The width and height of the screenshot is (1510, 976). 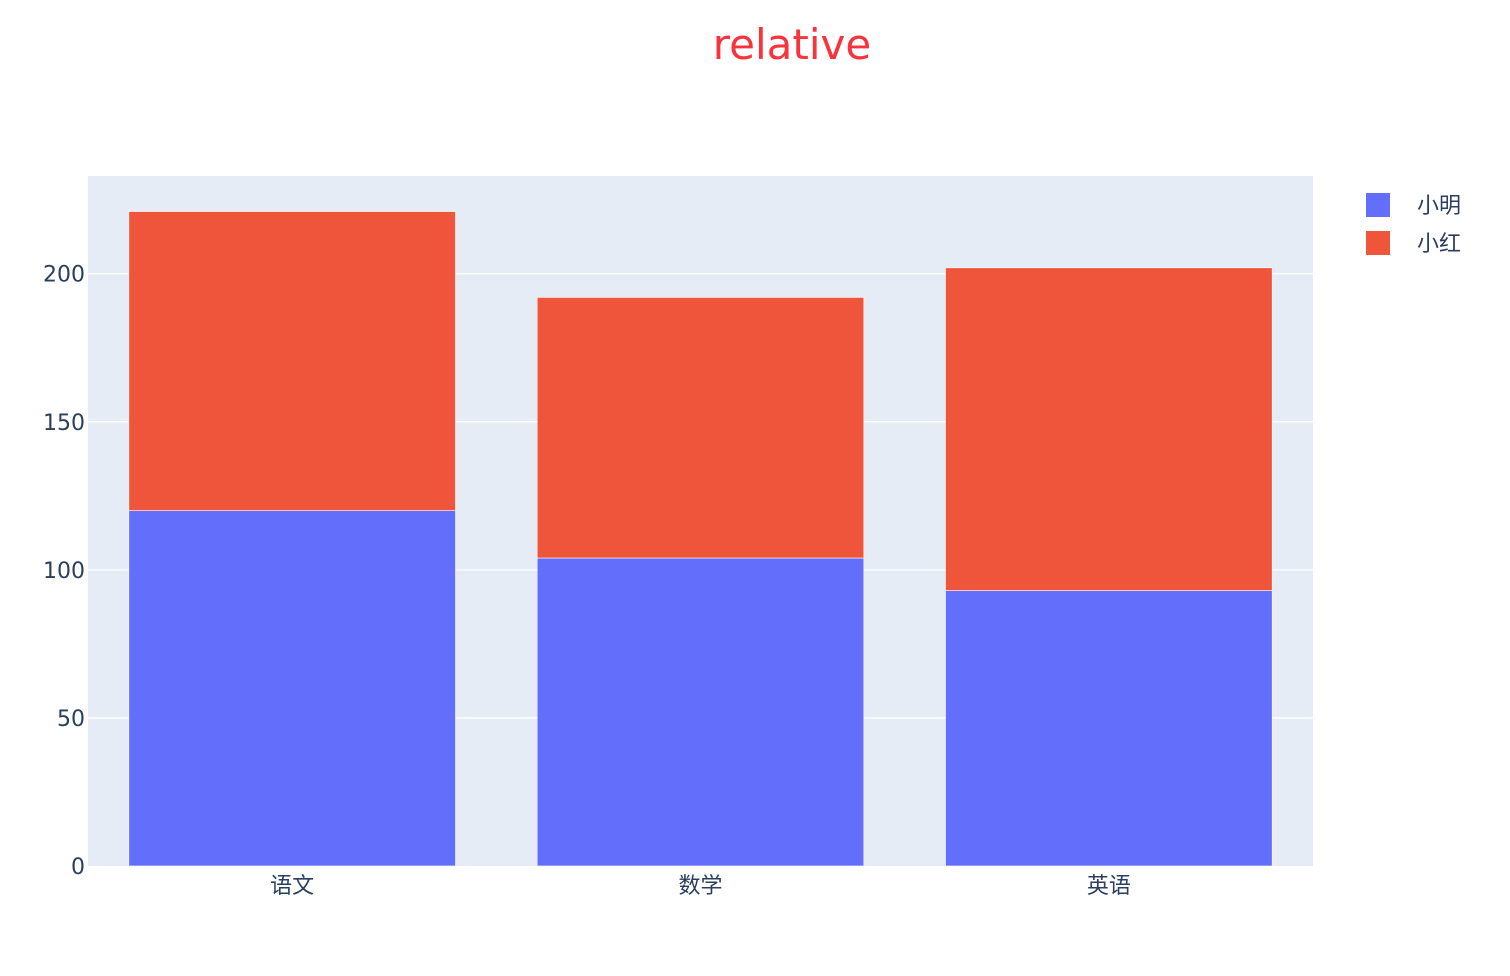 I want to click on chart-title: relative, so click(x=792, y=44).